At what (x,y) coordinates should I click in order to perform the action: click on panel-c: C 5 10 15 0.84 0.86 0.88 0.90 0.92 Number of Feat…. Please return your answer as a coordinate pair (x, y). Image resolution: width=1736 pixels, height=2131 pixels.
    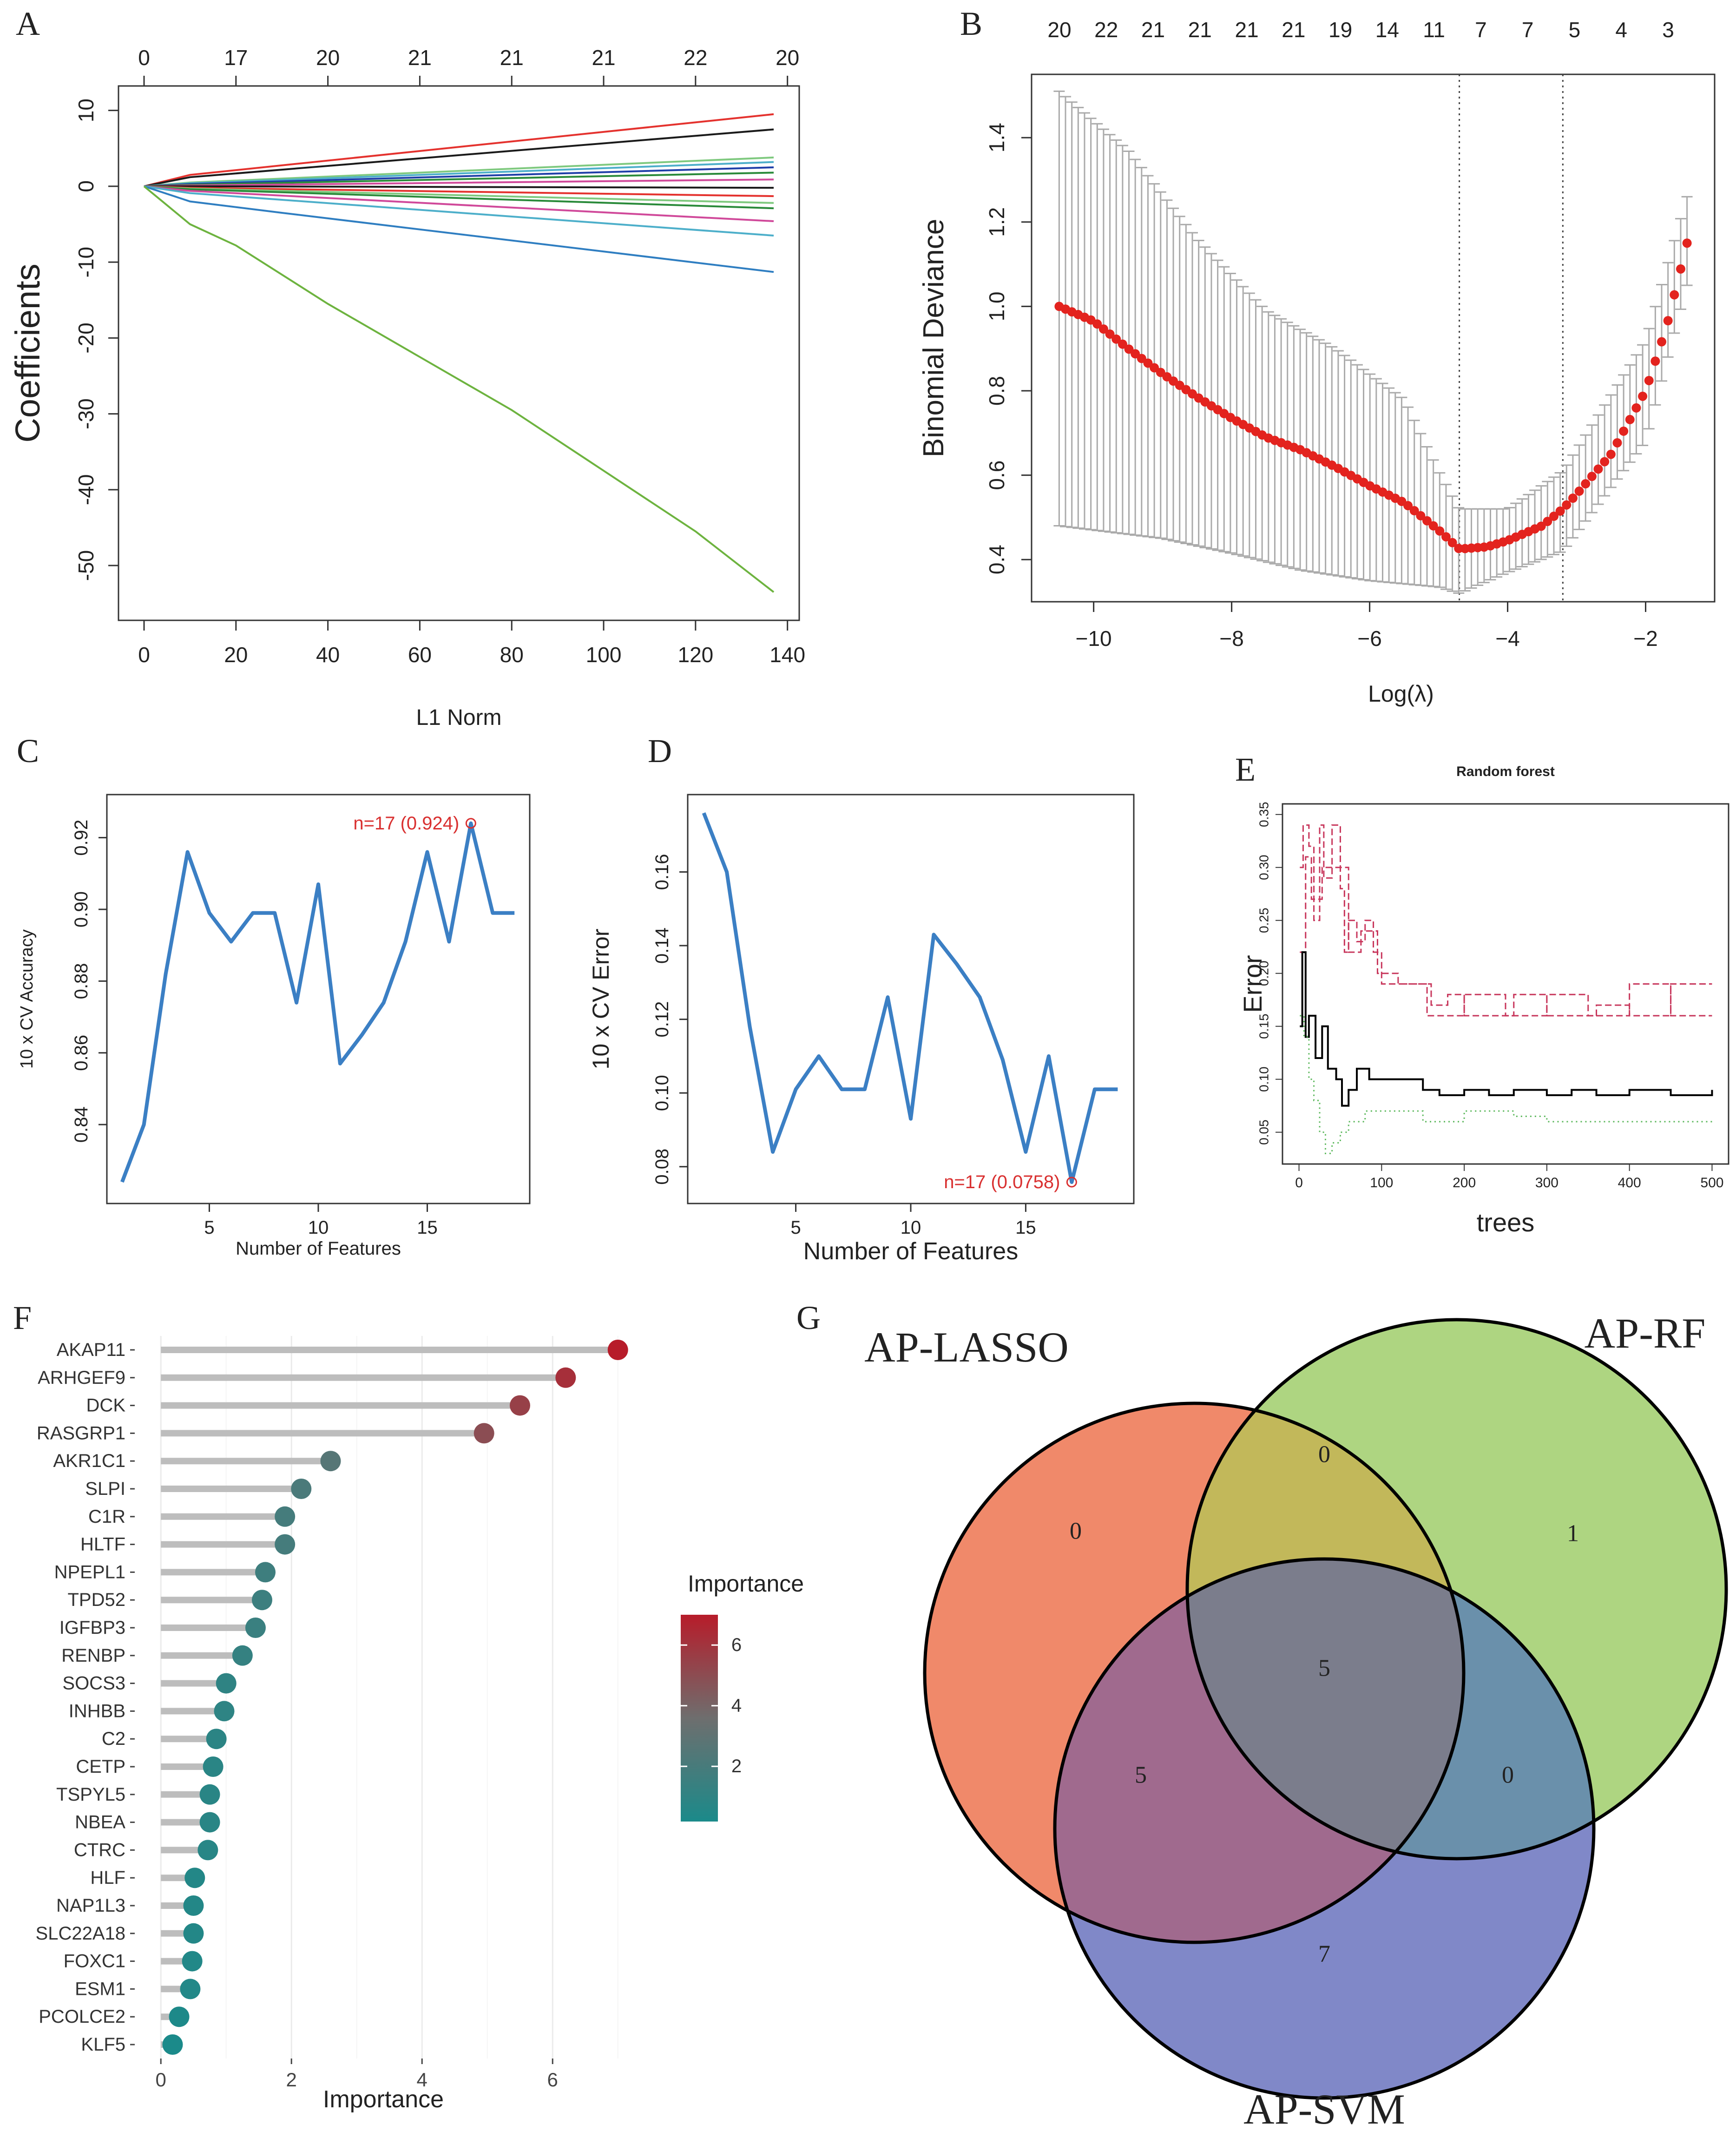
    Looking at the image, I should click on (274, 995).